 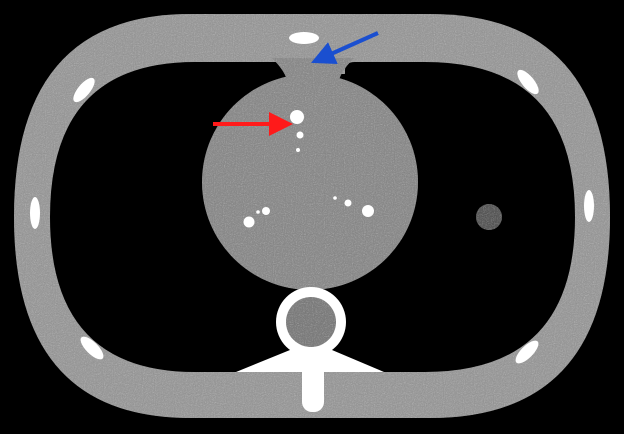 I want to click on rib-marker-right, so click(x=589, y=206).